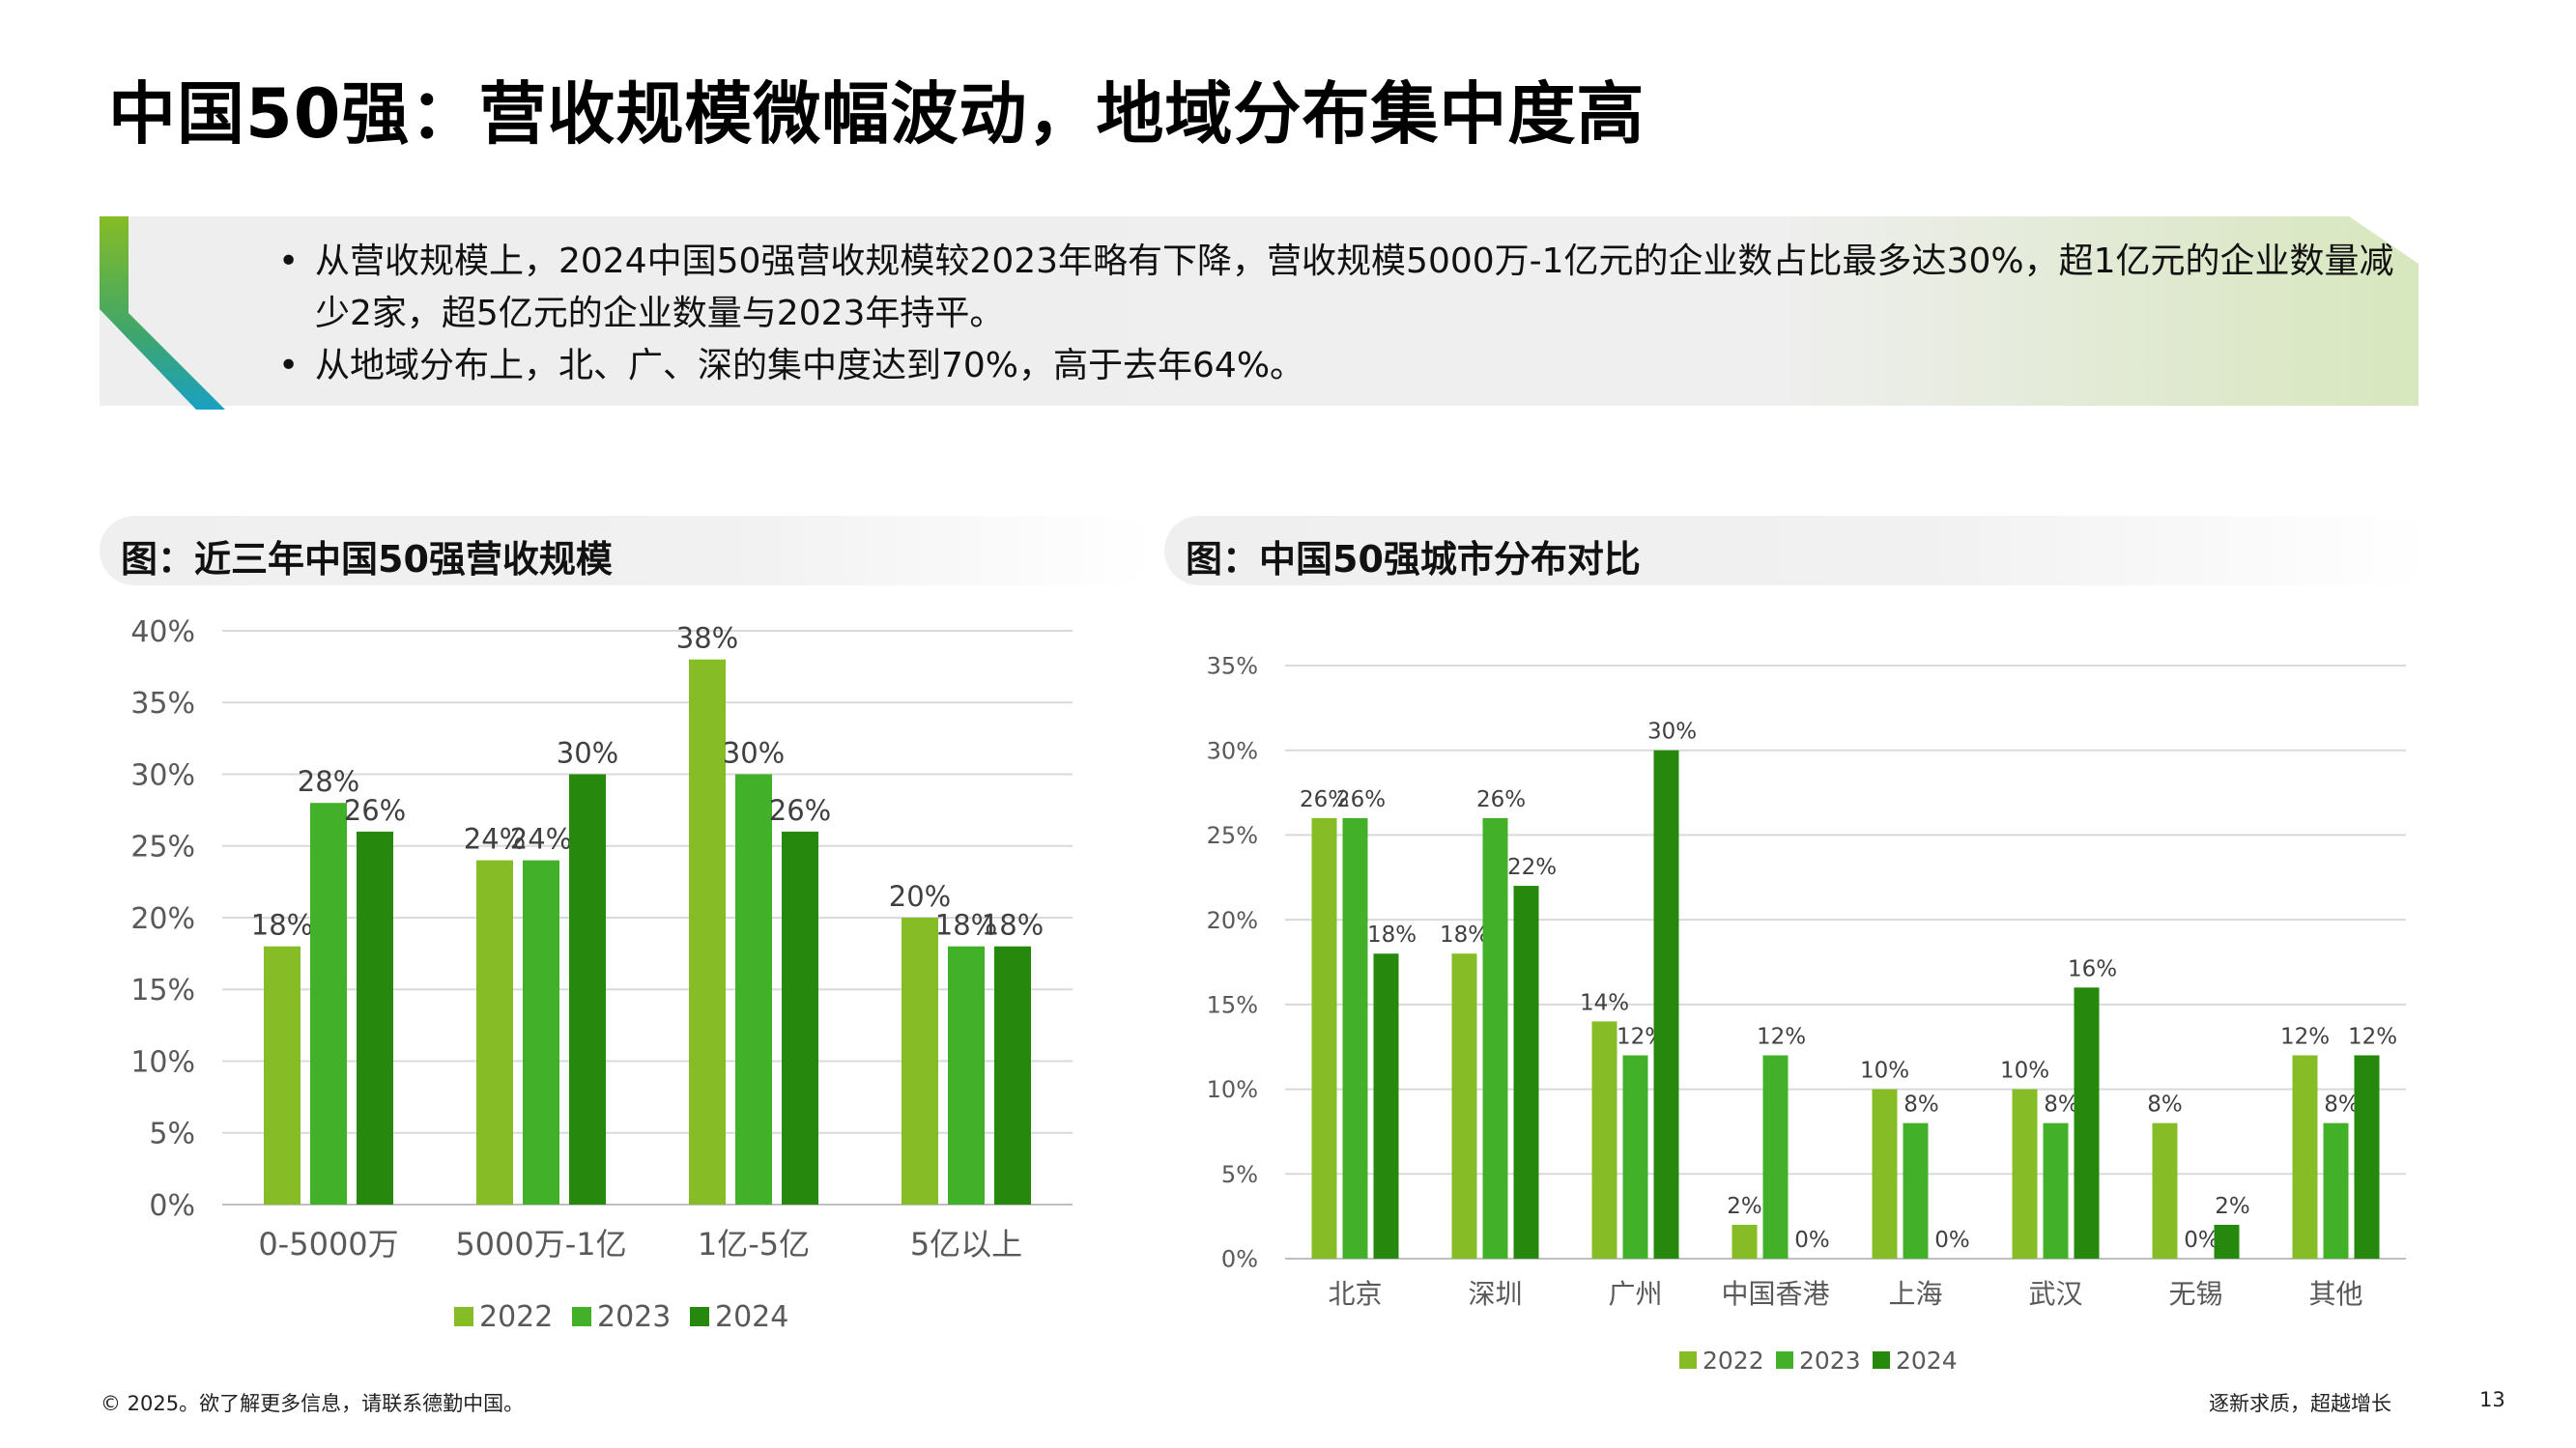 Image resolution: width=2576 pixels, height=1448 pixels. I want to click on chart1-title: 图：近三年中国50强营收规模, so click(367, 559).